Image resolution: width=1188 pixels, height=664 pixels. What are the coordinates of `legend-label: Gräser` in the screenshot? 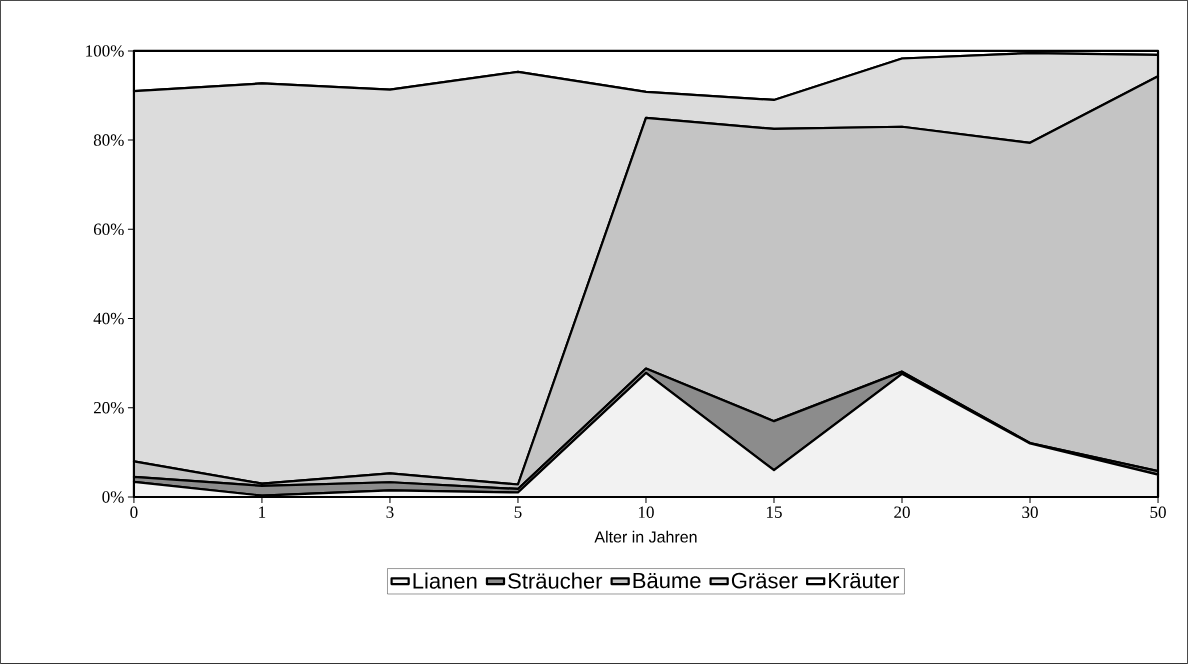 It's located at (764, 580).